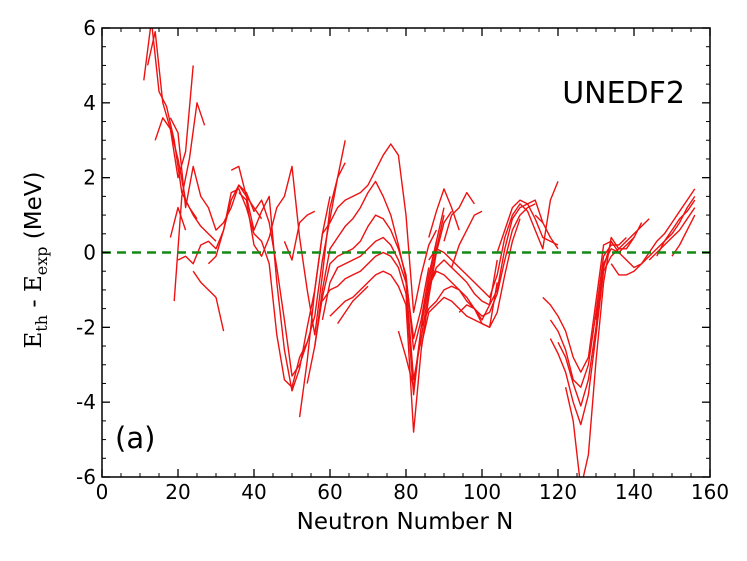 The height and width of the screenshot is (561, 747). Describe the element at coordinates (710, 492) in the screenshot. I see `x-tick-label: 160` at that location.